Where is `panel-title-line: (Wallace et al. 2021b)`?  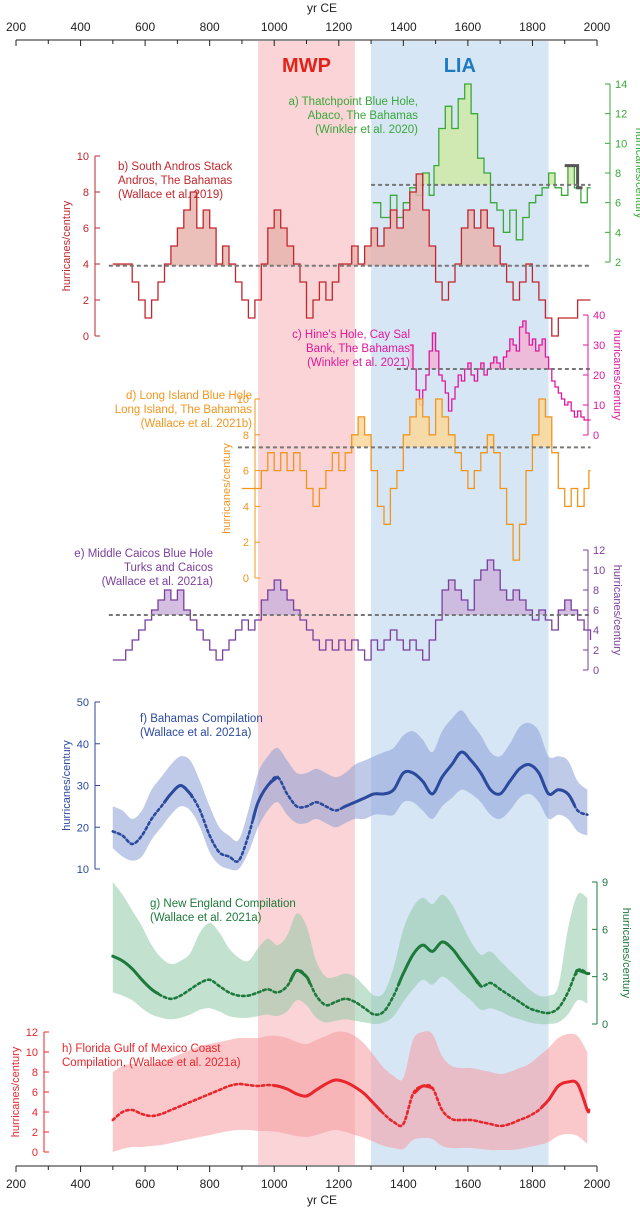 panel-title-line: (Wallace et al. 2021b) is located at coordinates (197, 424).